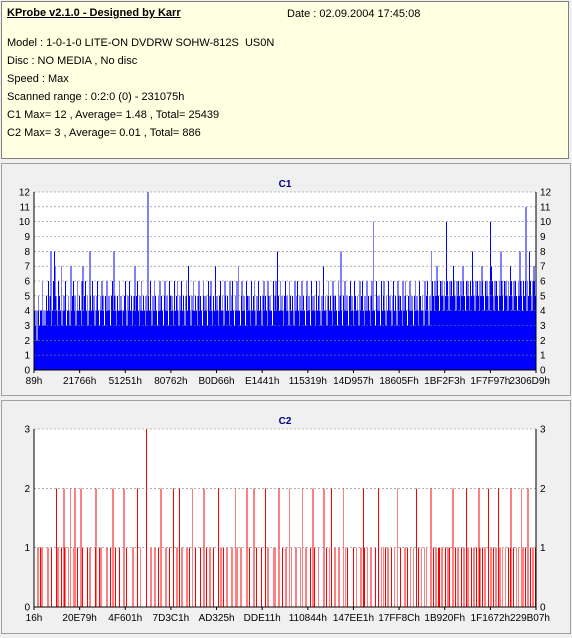  What do you see at coordinates (27, 371) in the screenshot?
I see `c1-ytick-left: 0` at bounding box center [27, 371].